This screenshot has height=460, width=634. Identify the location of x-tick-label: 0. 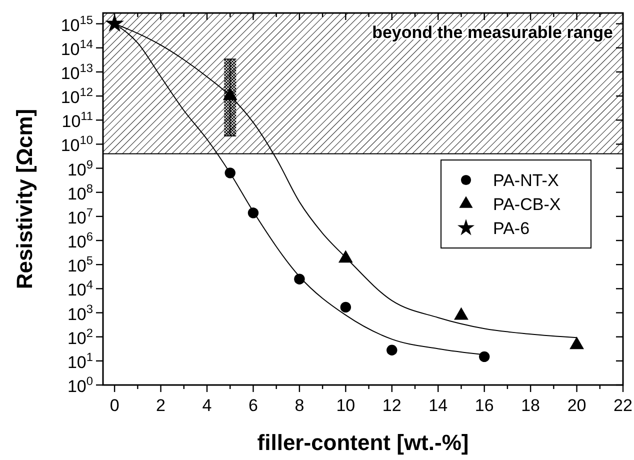
(115, 405).